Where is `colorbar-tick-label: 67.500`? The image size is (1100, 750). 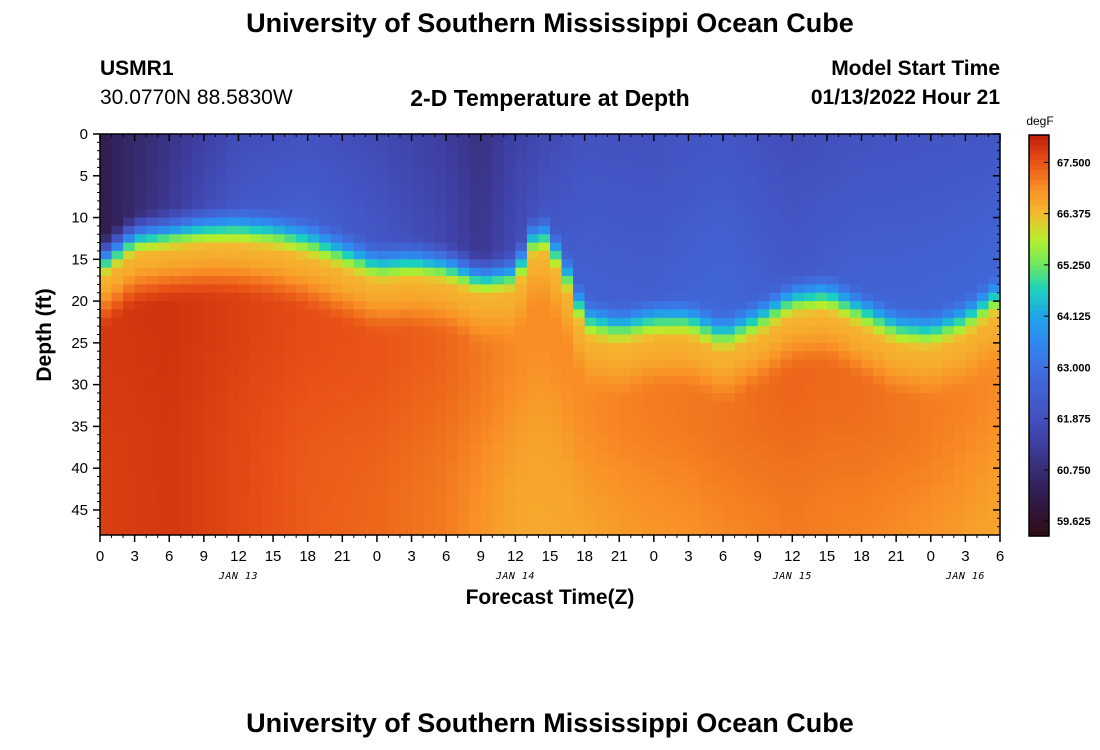
colorbar-tick-label: 67.500 is located at coordinates (1074, 163).